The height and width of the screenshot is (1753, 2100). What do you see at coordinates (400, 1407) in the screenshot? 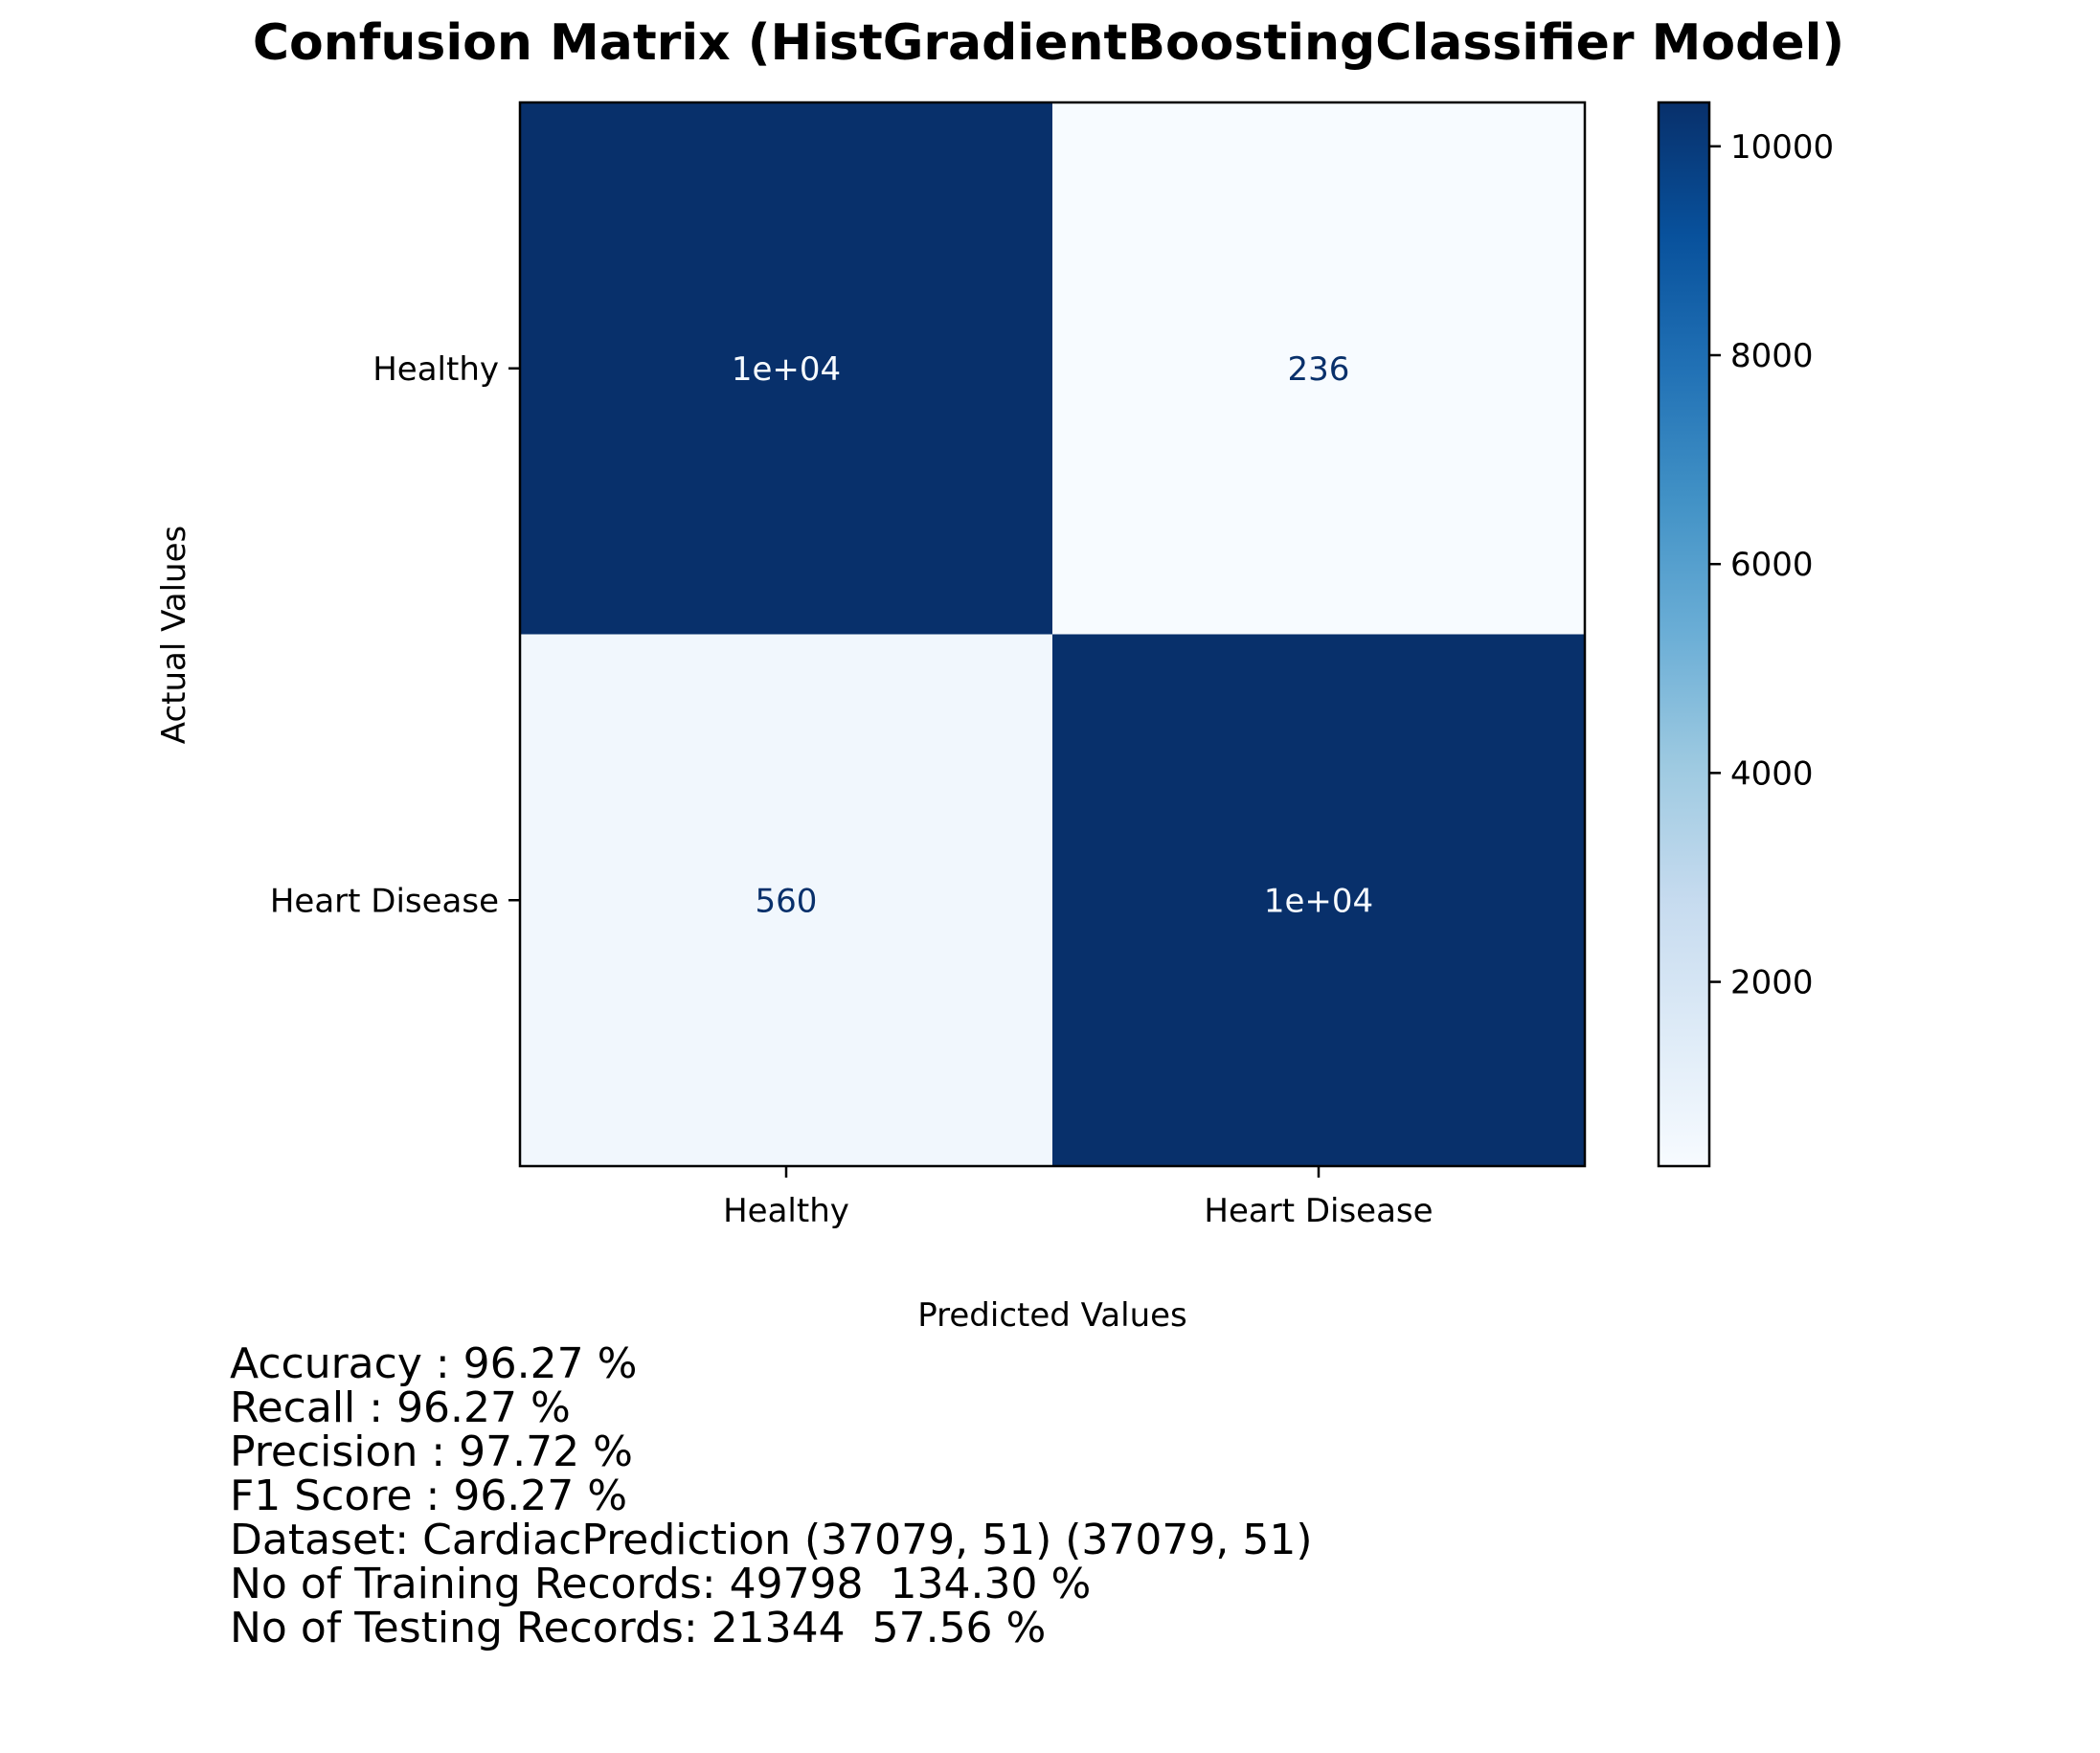
I see `metric-recall: Recall : 96.27 %` at bounding box center [400, 1407].